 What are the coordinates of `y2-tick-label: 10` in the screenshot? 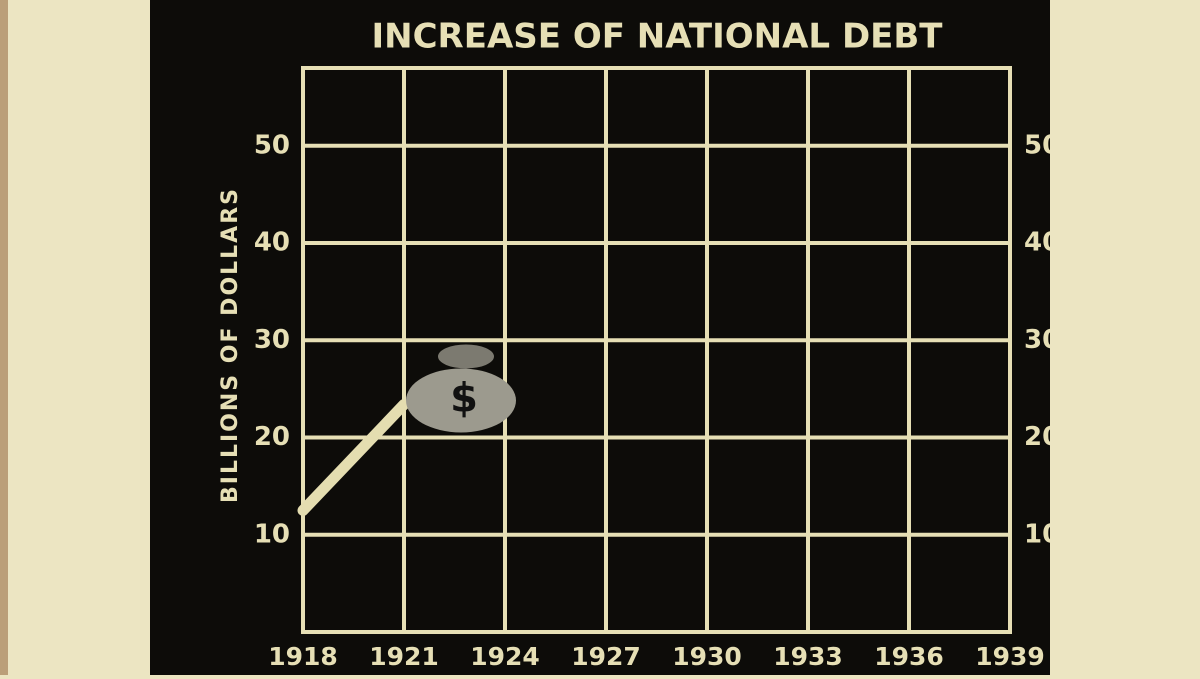 It's located at (1042, 534).